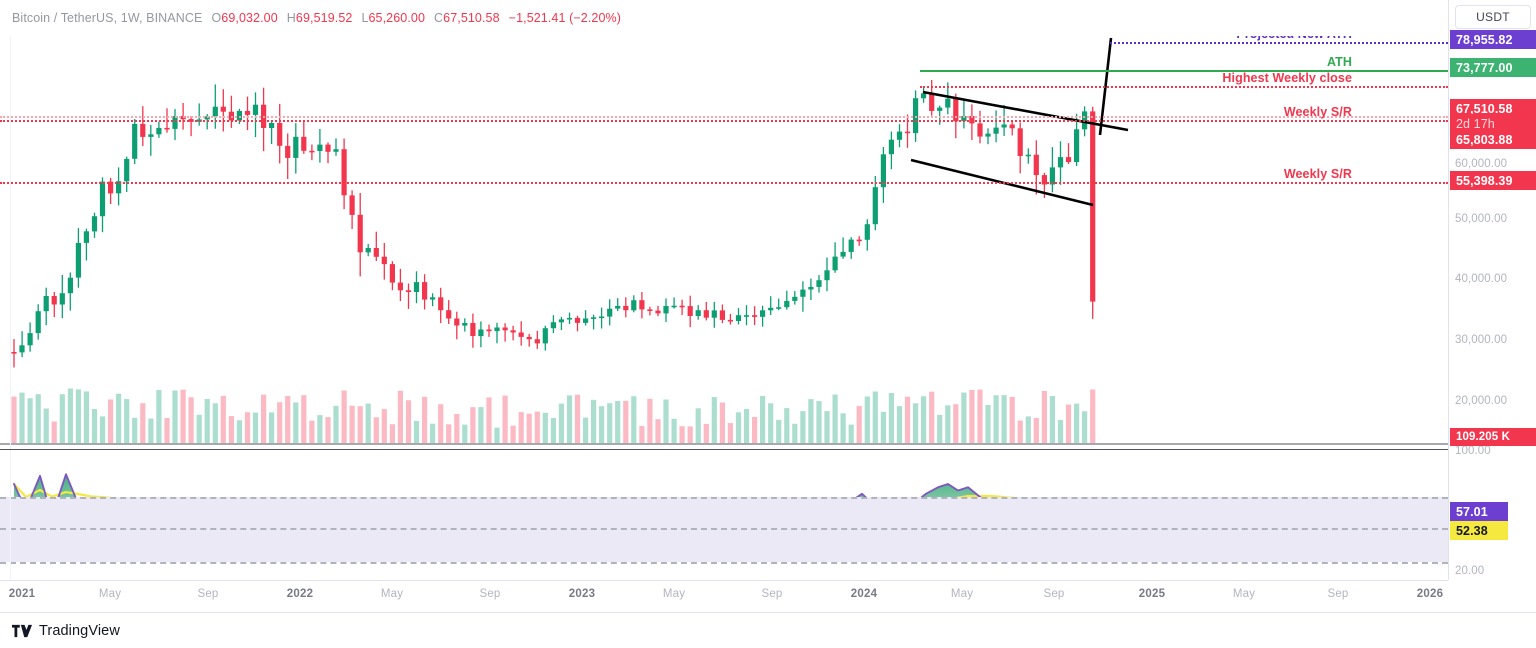  What do you see at coordinates (1184, 87) in the screenshot?
I see `highest-weekly-close-line` at bounding box center [1184, 87].